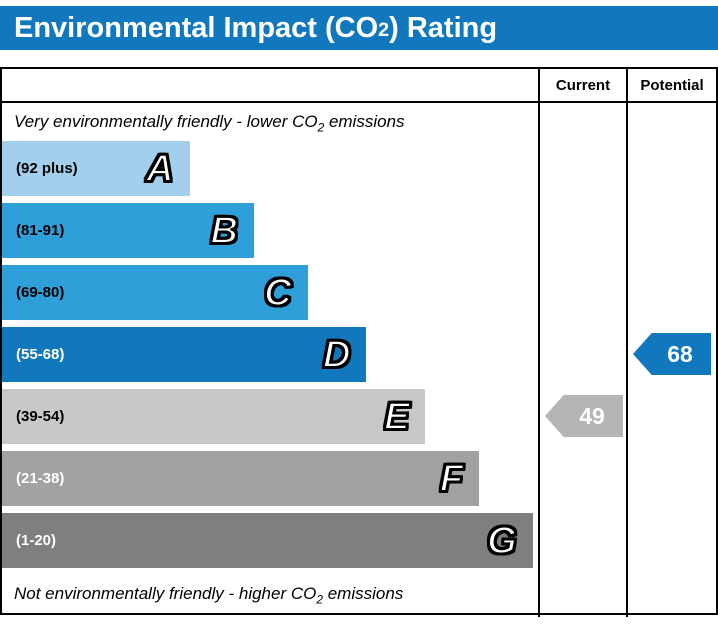 This screenshot has width=718, height=625. Describe the element at coordinates (336, 354) in the screenshot. I see `band-letter: D` at that location.